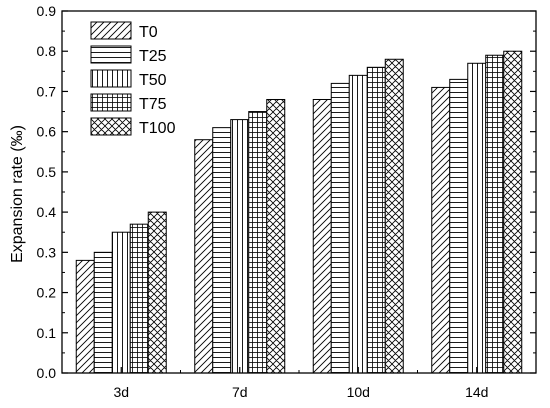  What do you see at coordinates (47, 252) in the screenshot?
I see `y-tick-label: 0.3` at bounding box center [47, 252].